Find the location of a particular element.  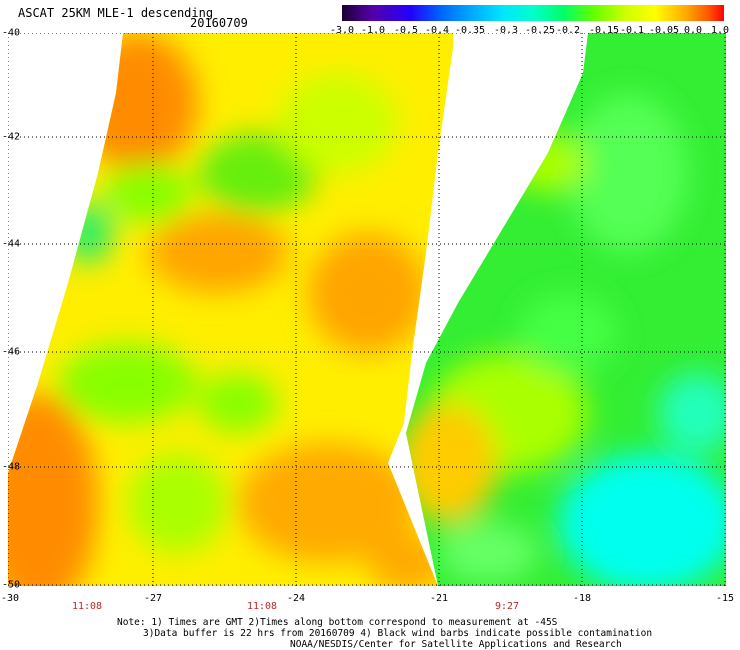

colorbar-tick: -0.25 is located at coordinates (540, 30).